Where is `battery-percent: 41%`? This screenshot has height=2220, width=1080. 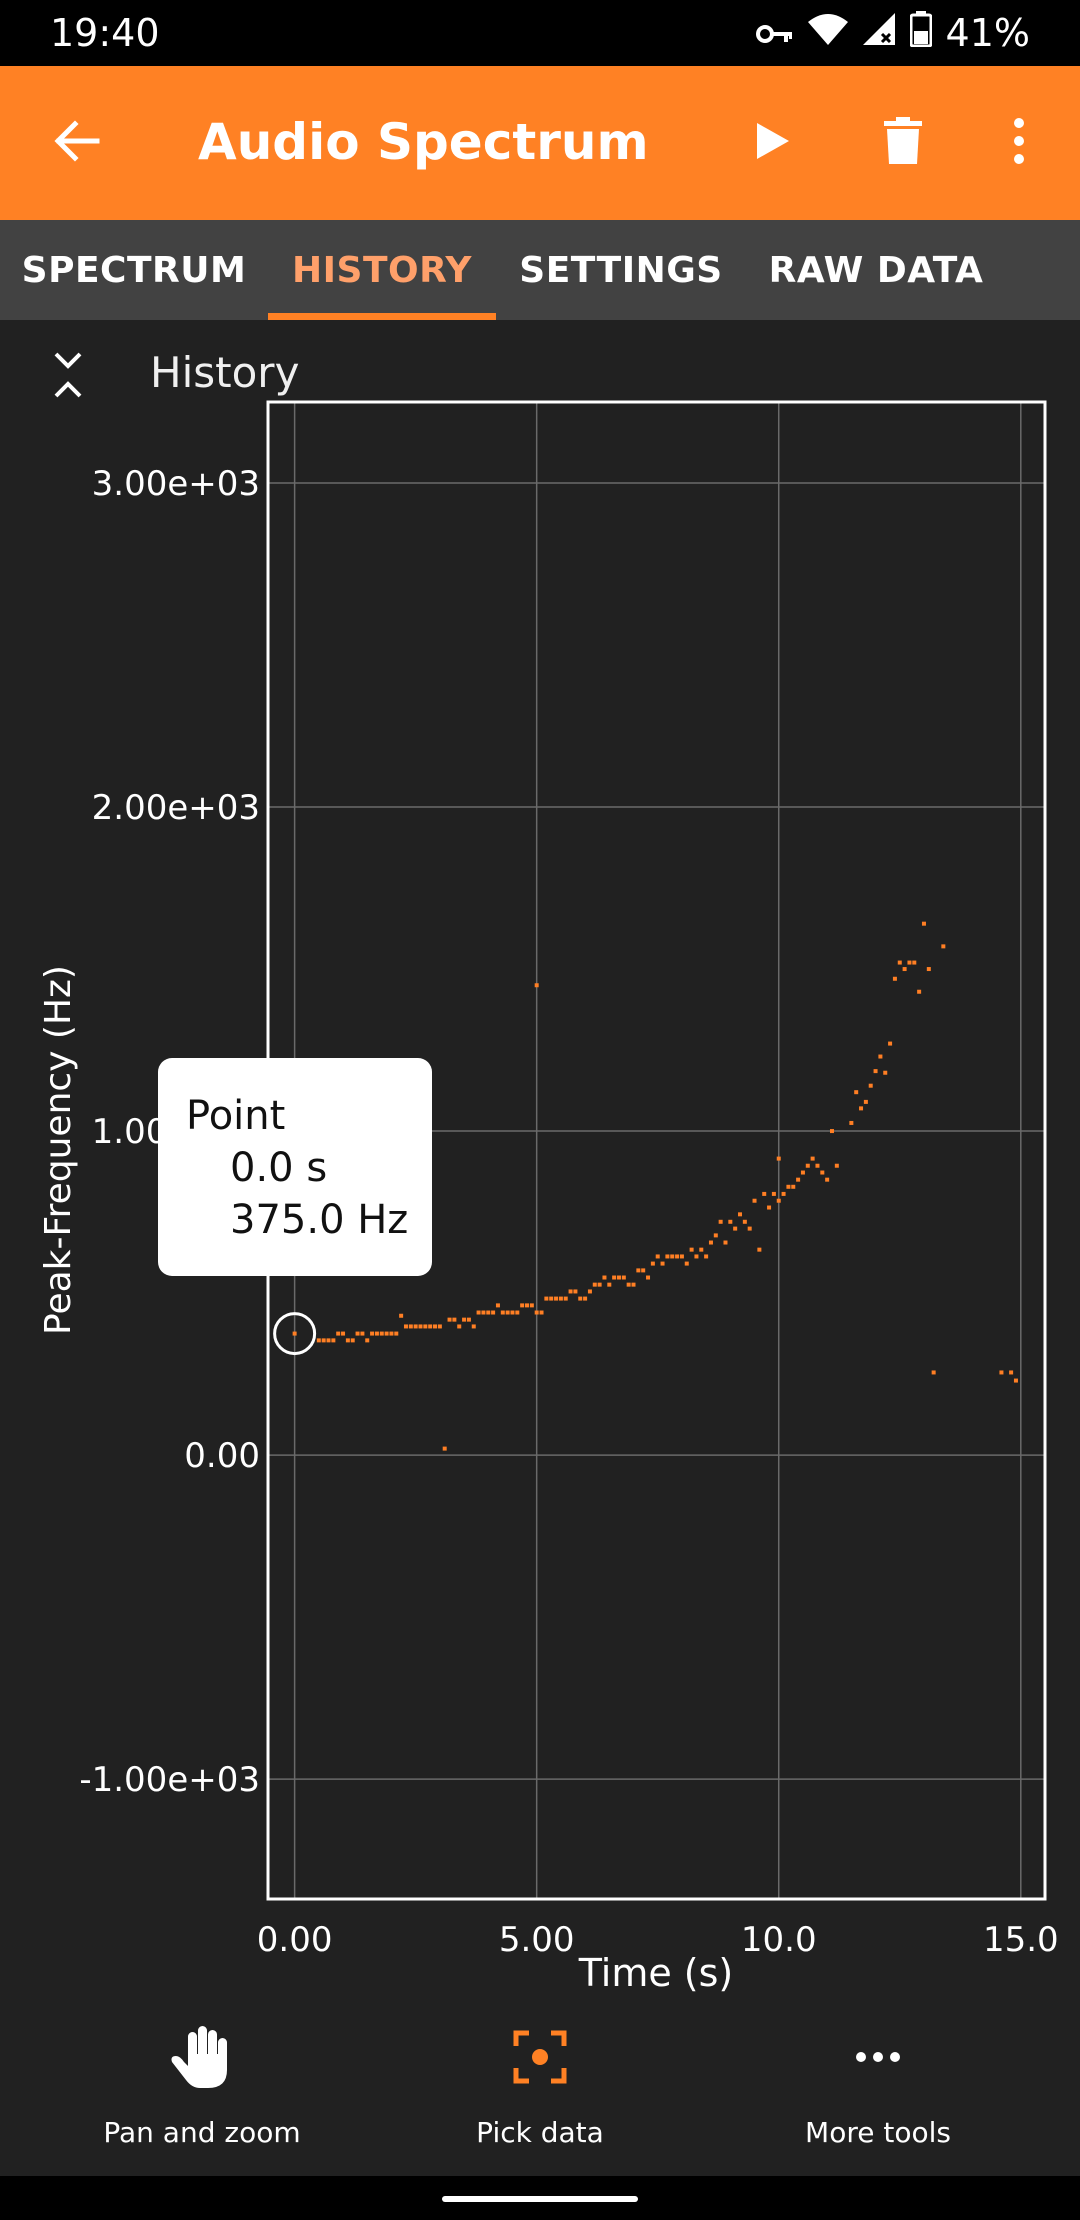
battery-percent: 41% is located at coordinates (987, 33).